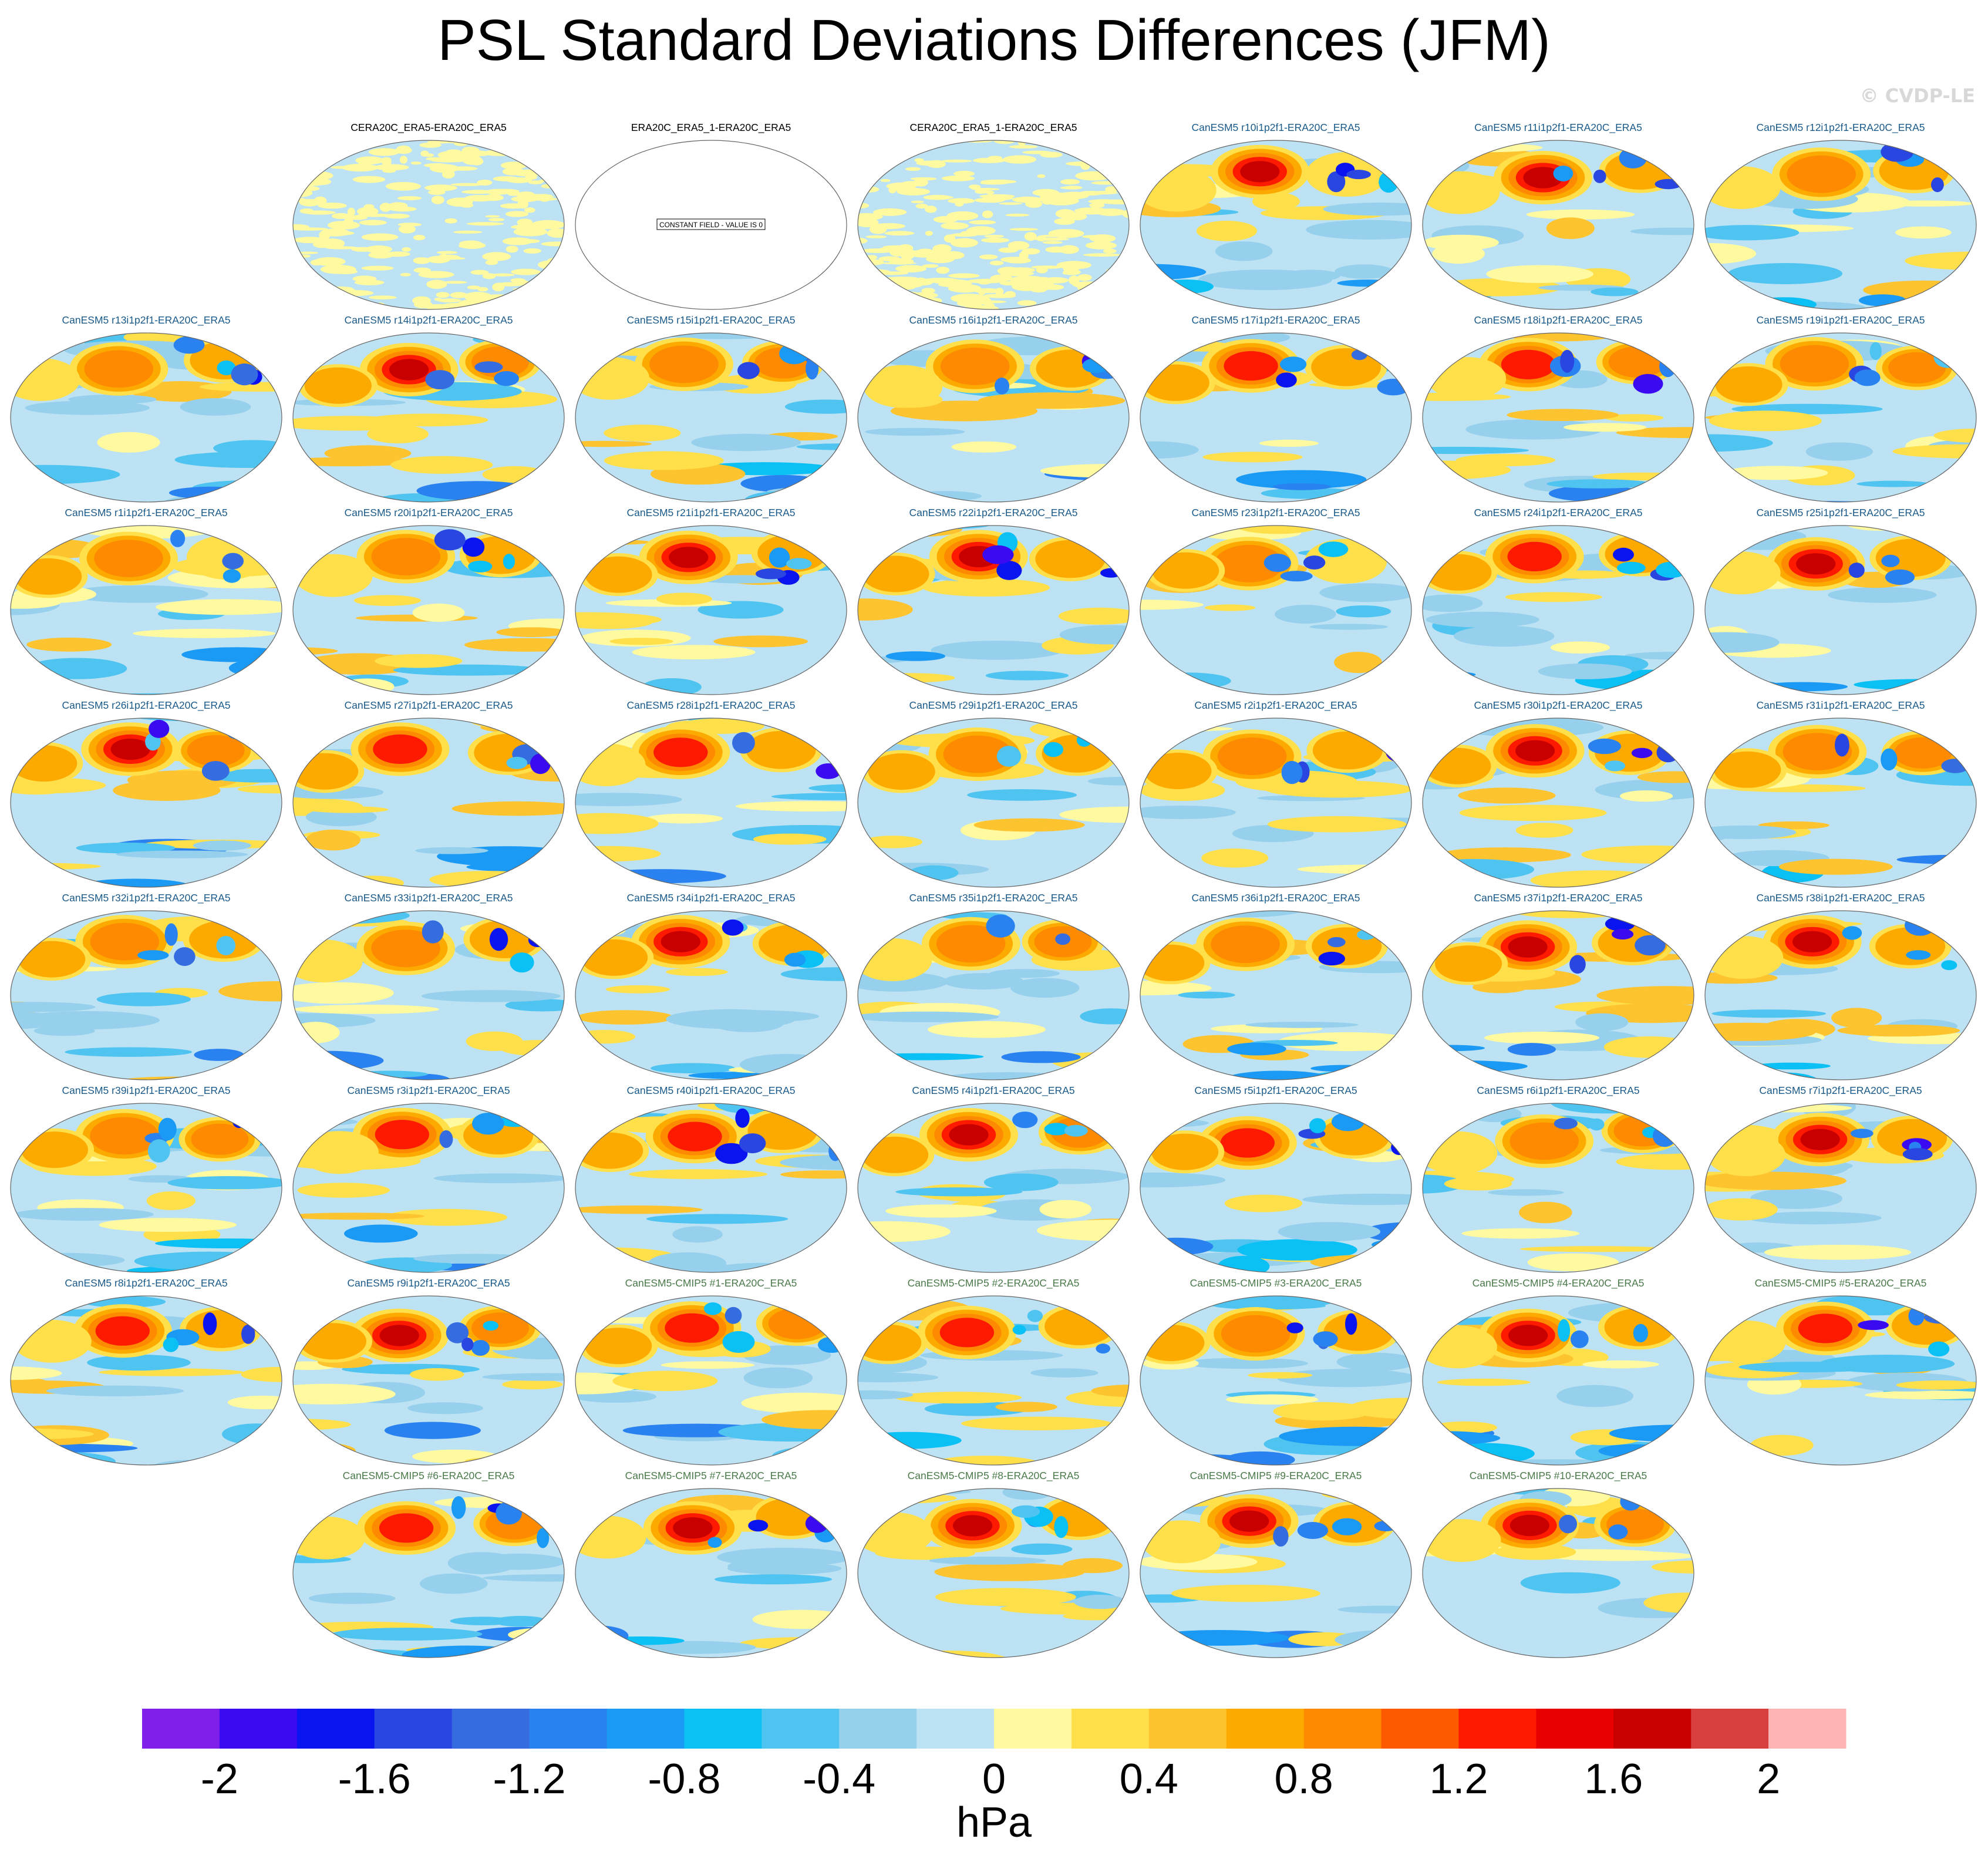 This screenshot has height=1859, width=1988. I want to click on panel-title: CanESM5 r40i1p2f1-ERA20C_ERA5, so click(711, 1090).